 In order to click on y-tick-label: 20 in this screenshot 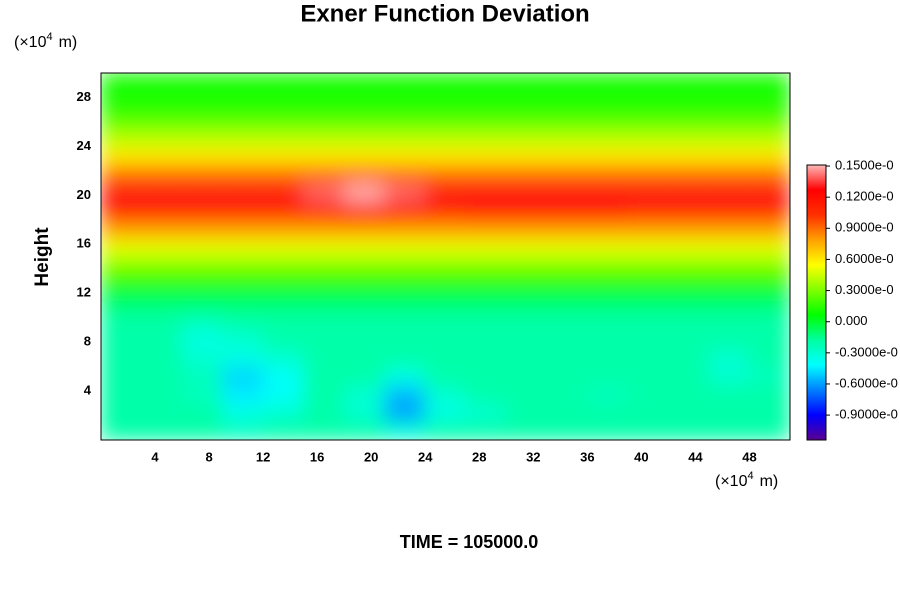, I will do `click(84, 194)`.